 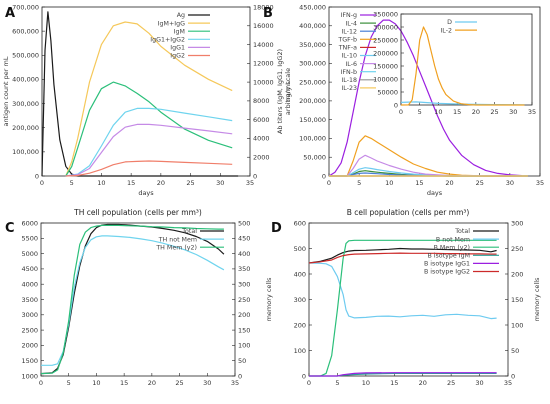 I want to click on legend-label: TNF-a, so click(x=347, y=48).